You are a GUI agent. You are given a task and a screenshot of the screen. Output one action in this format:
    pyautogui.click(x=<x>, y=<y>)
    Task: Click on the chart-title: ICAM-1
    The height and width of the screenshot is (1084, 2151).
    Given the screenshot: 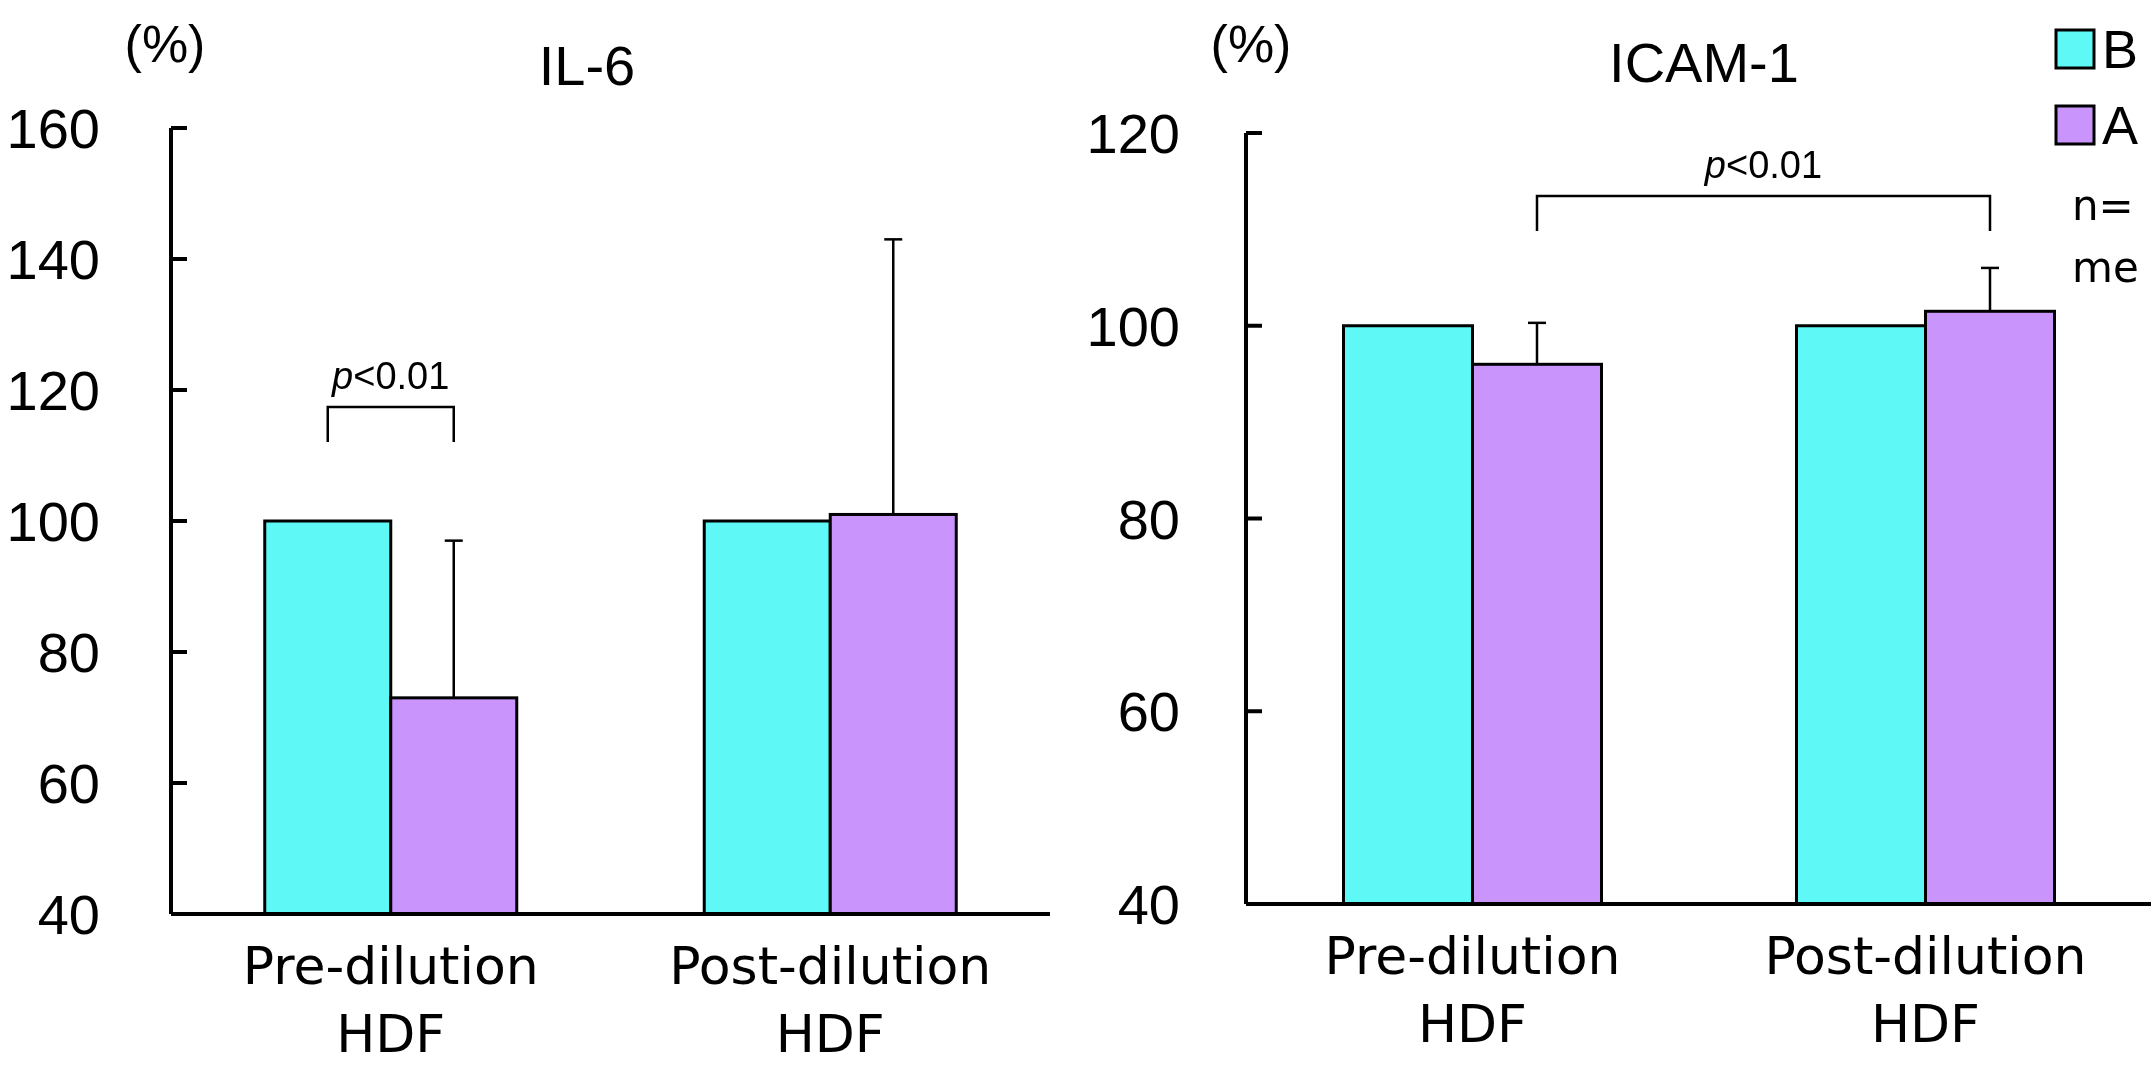 What is the action you would take?
    pyautogui.click(x=1704, y=62)
    